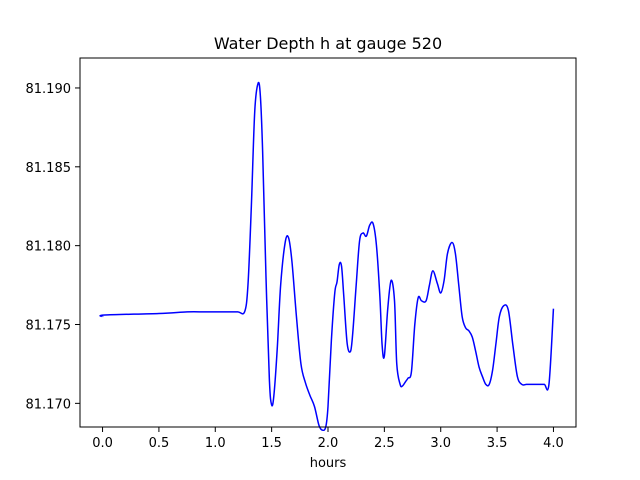  What do you see at coordinates (49, 89) in the screenshot?
I see `y-tick-label: 81.190` at bounding box center [49, 89].